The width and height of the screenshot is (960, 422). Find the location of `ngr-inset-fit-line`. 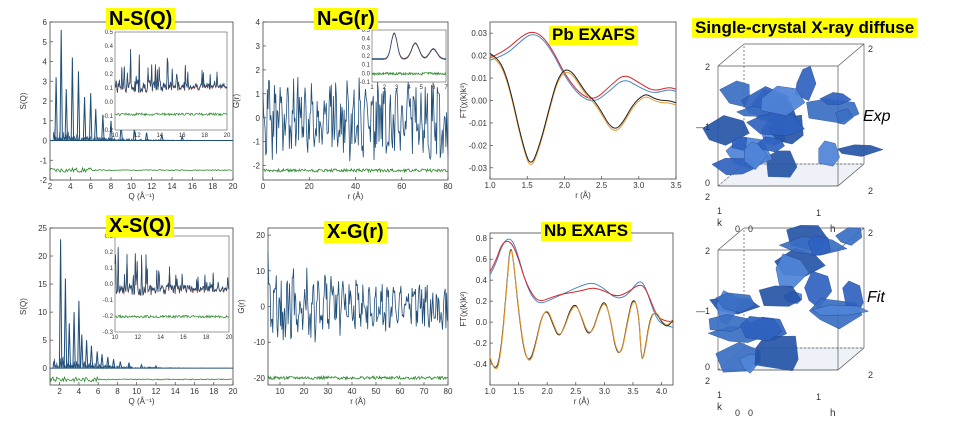

ngr-inset-fit-line is located at coordinates (409, 46).